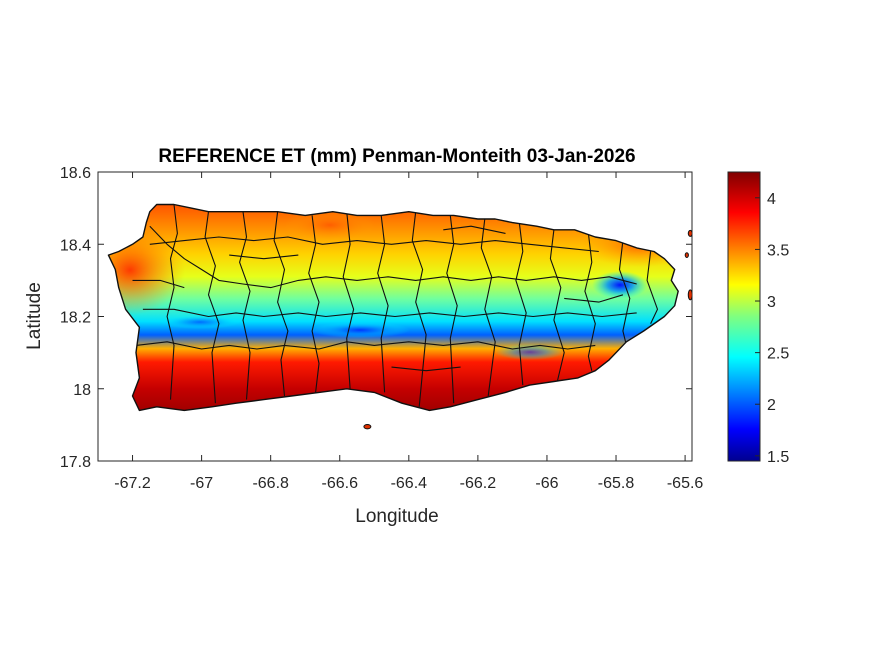 The image size is (875, 656). I want to click on y-tick-label: 18, so click(82, 390).